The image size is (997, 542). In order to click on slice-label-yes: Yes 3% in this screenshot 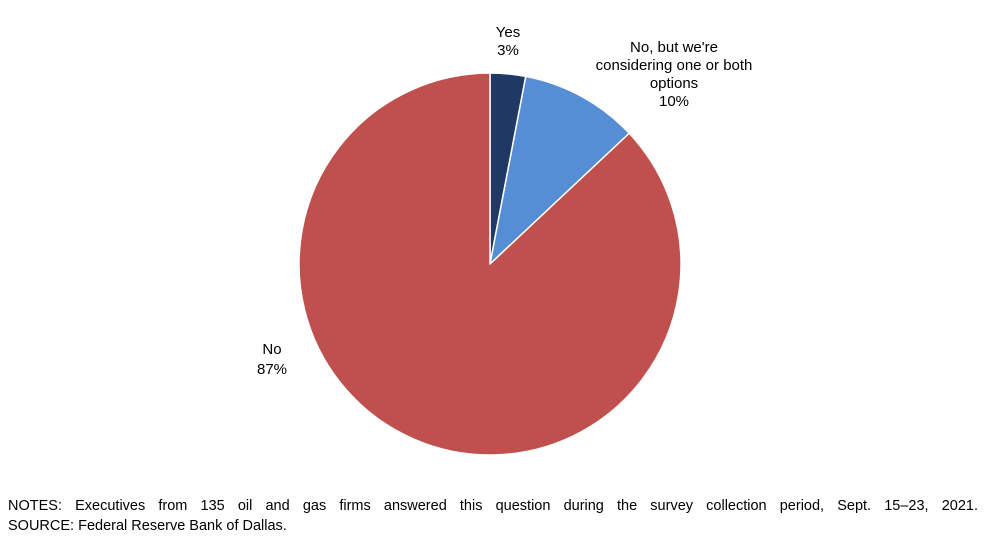, I will do `click(508, 41)`.